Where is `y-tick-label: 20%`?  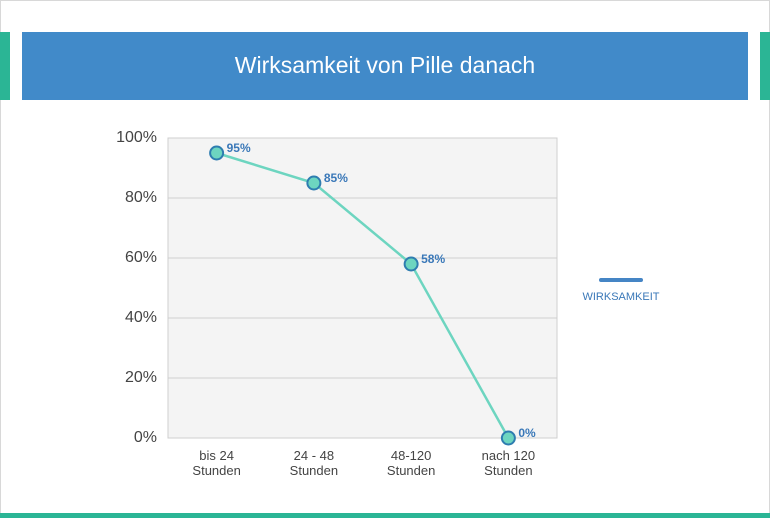
y-tick-label: 20% is located at coordinates (141, 377).